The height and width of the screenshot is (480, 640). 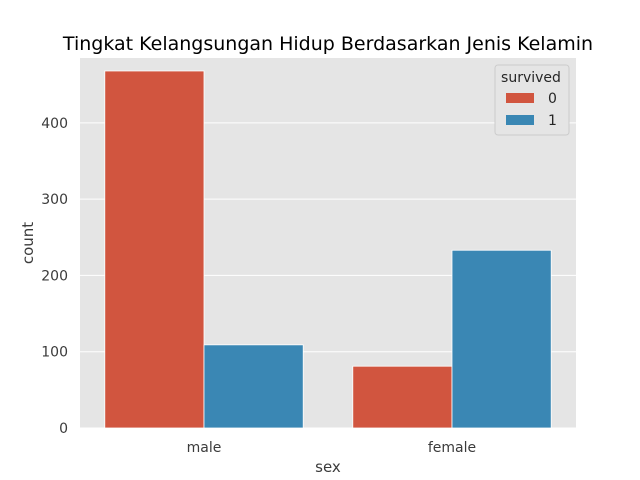 I want to click on y-tick-label: 400, so click(x=54, y=124).